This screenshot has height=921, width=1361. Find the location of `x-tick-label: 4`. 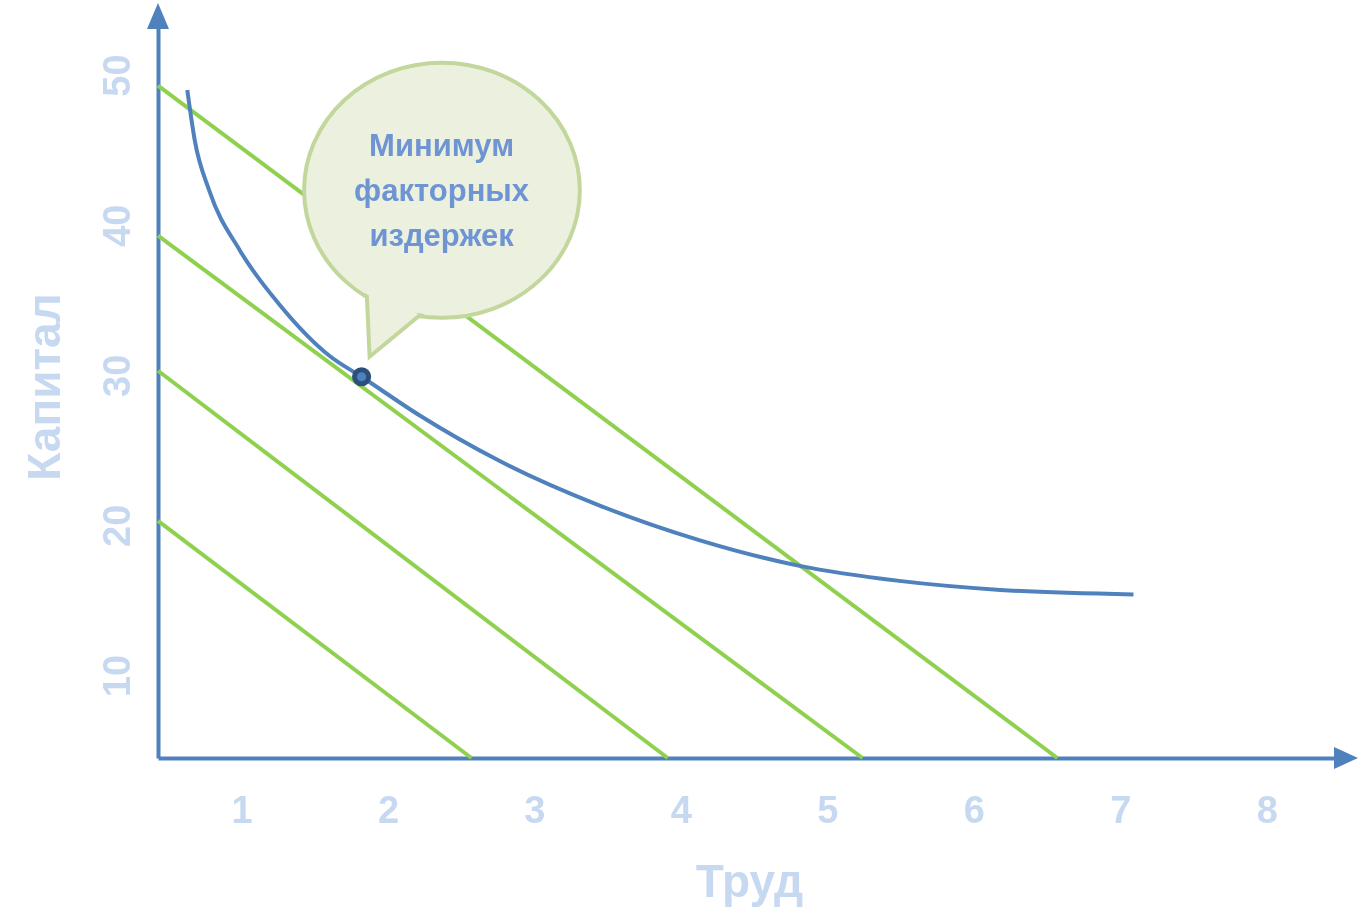

x-tick-label: 4 is located at coordinates (681, 809).